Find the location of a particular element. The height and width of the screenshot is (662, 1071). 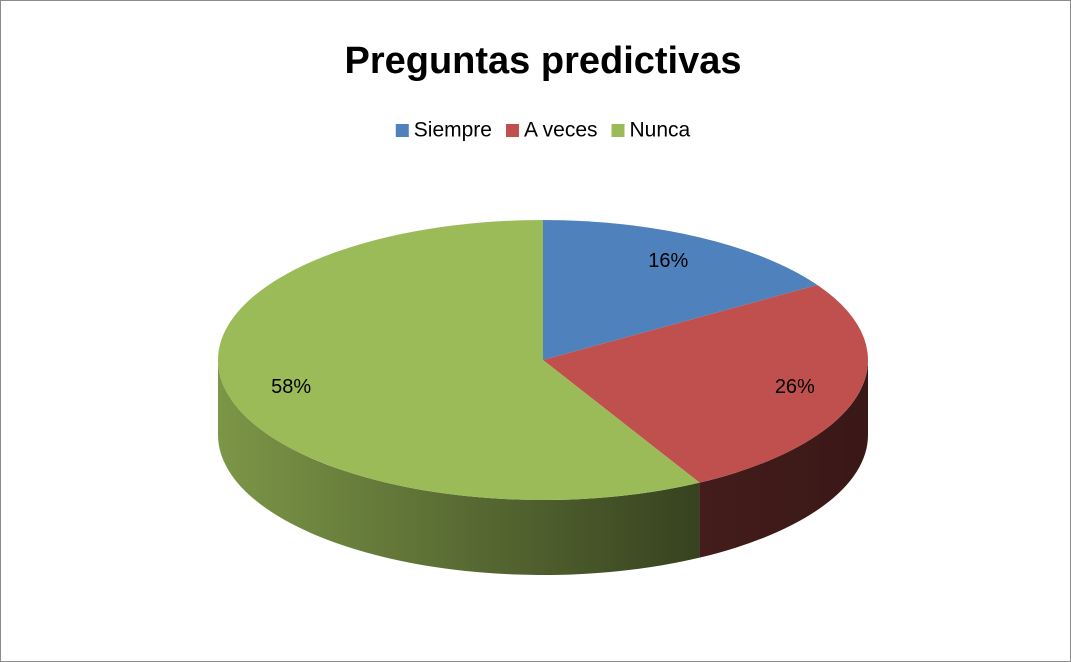

legend-label: Nunca is located at coordinates (660, 130).